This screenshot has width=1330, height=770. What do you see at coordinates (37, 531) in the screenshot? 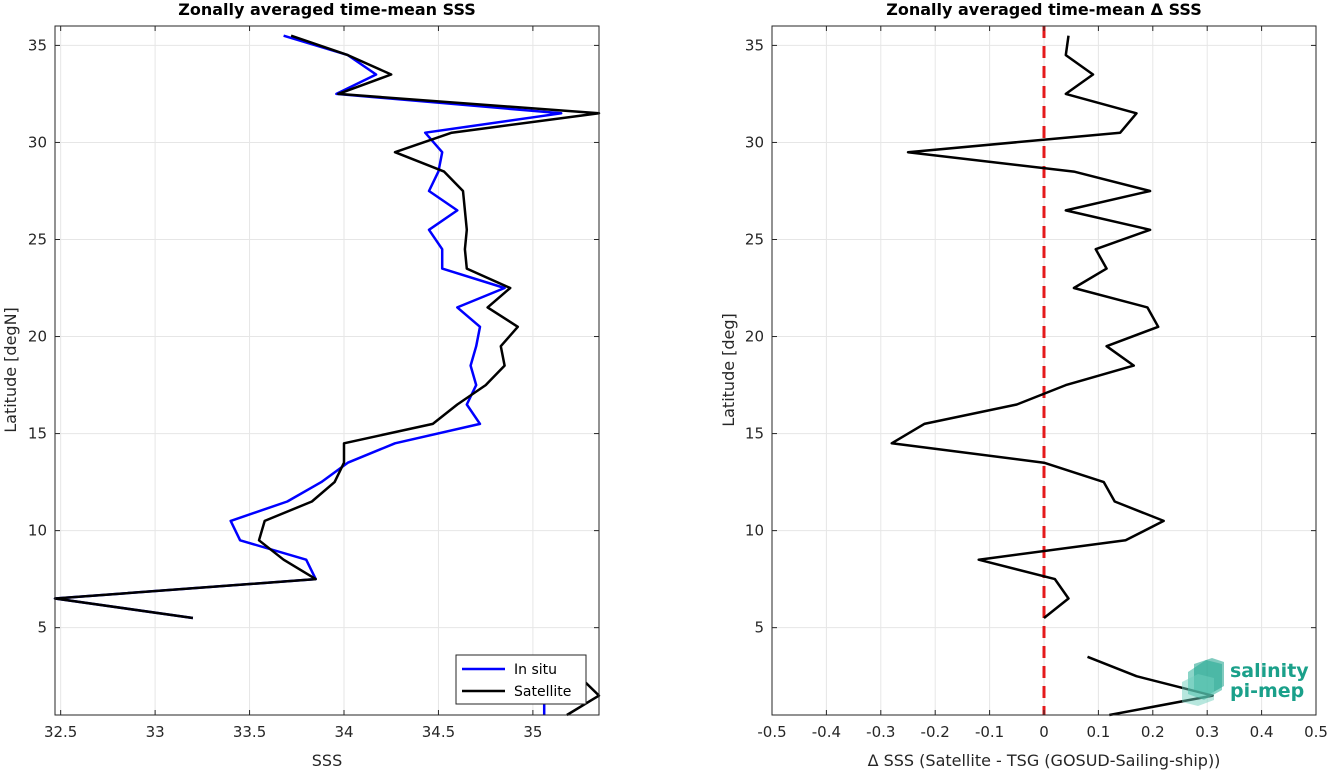
I see `sss-y-tick-label: 10` at bounding box center [37, 531].